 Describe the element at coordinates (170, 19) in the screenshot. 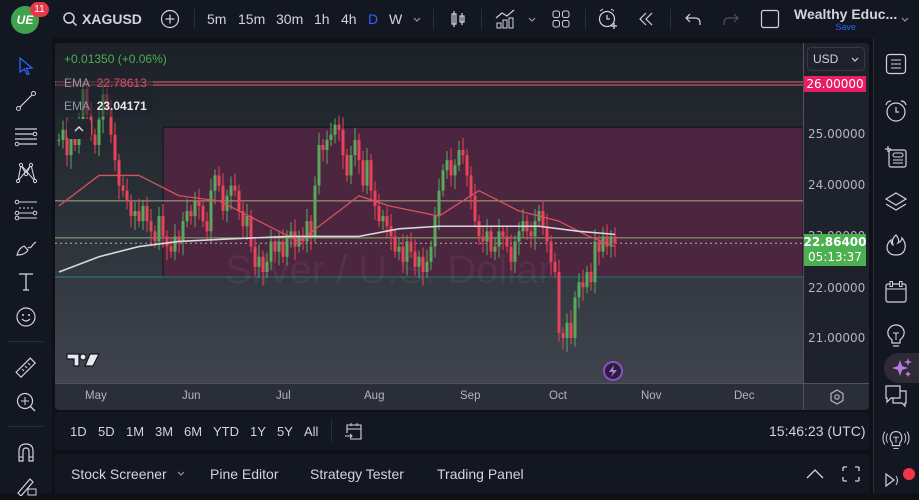

I see `compare-button` at that location.